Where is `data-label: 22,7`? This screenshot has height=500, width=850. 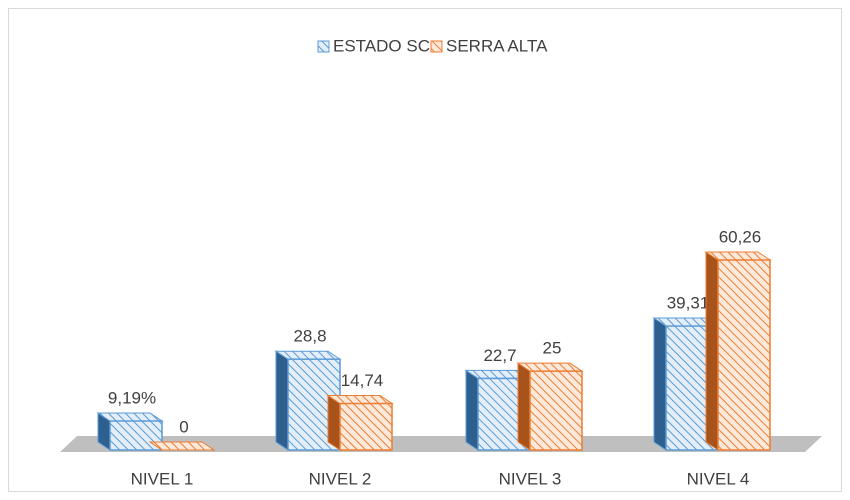 data-label: 22,7 is located at coordinates (499, 355).